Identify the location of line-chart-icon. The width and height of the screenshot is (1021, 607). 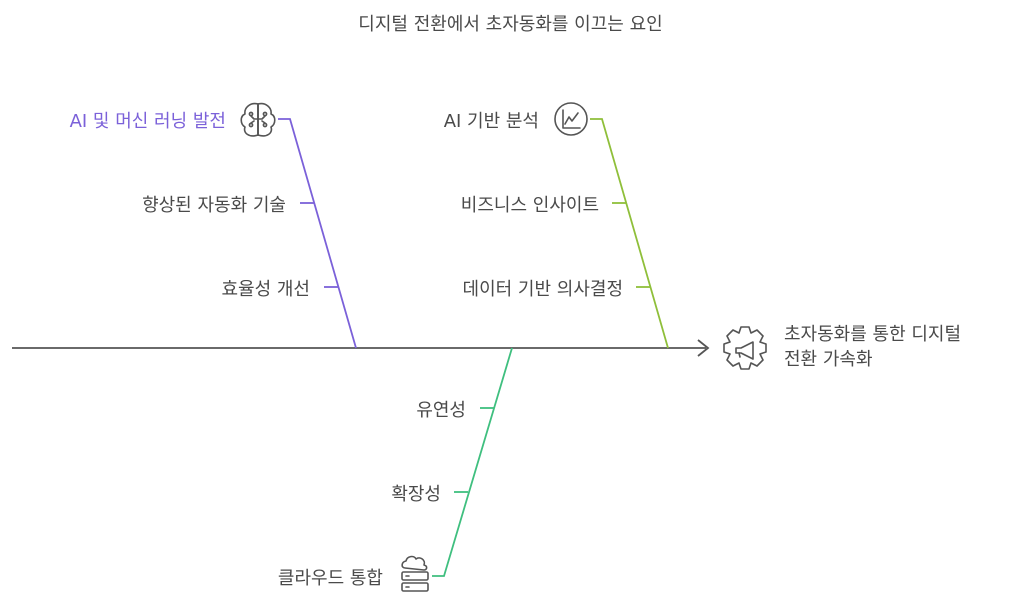
(571, 119).